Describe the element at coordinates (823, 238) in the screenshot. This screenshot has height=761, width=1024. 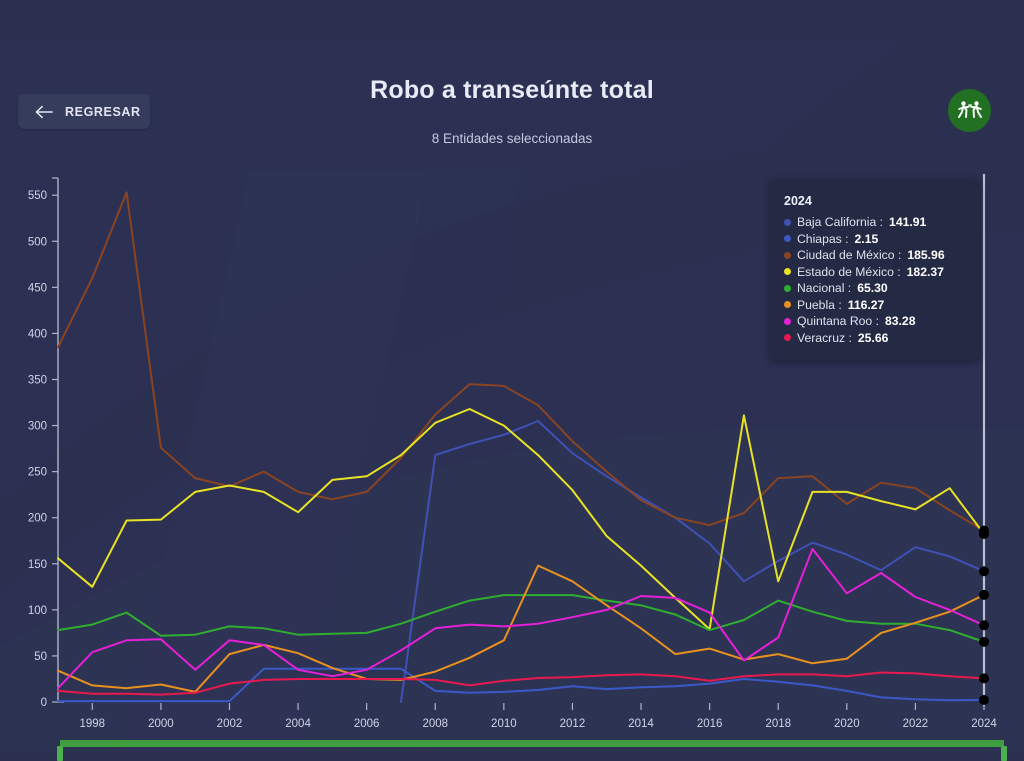
I see `tooltip-series-label: Chiapas :` at that location.